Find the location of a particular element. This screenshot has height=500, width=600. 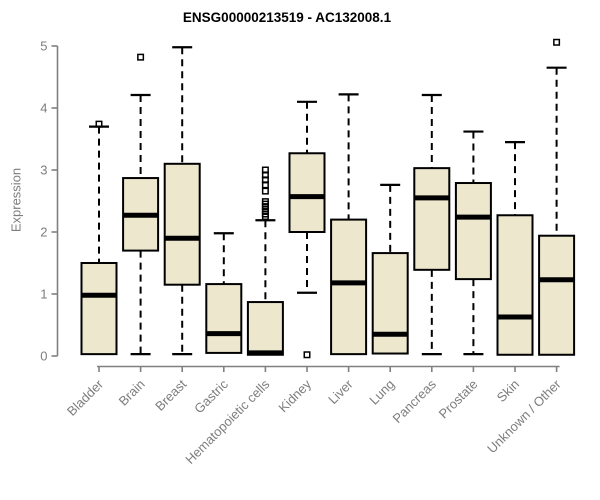

box-skin: Skin is located at coordinates (514, 273).